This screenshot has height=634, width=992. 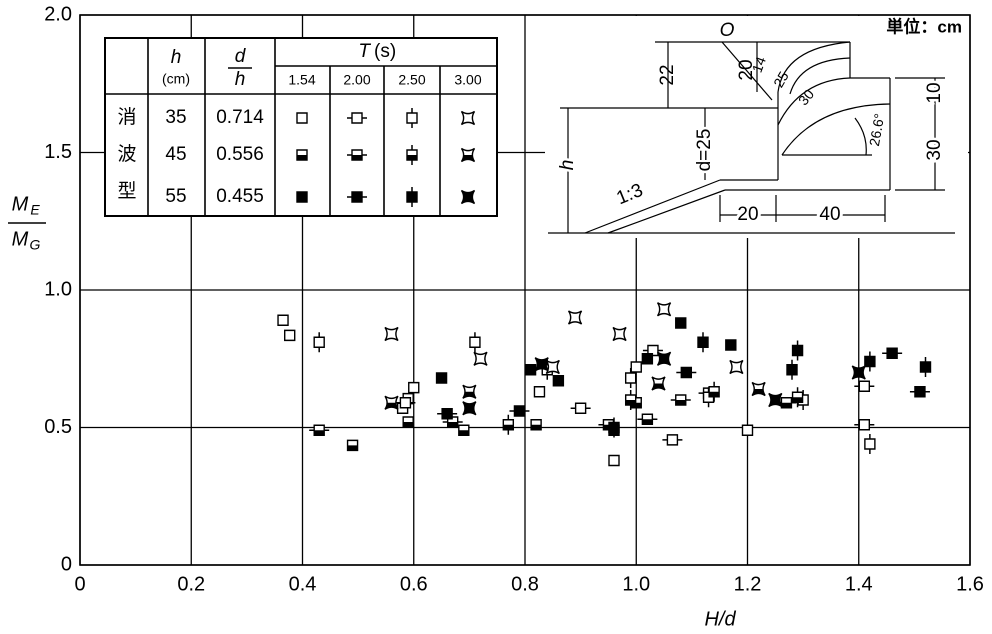 What do you see at coordinates (176, 79) in the screenshot?
I see `h-unit: (cm)` at bounding box center [176, 79].